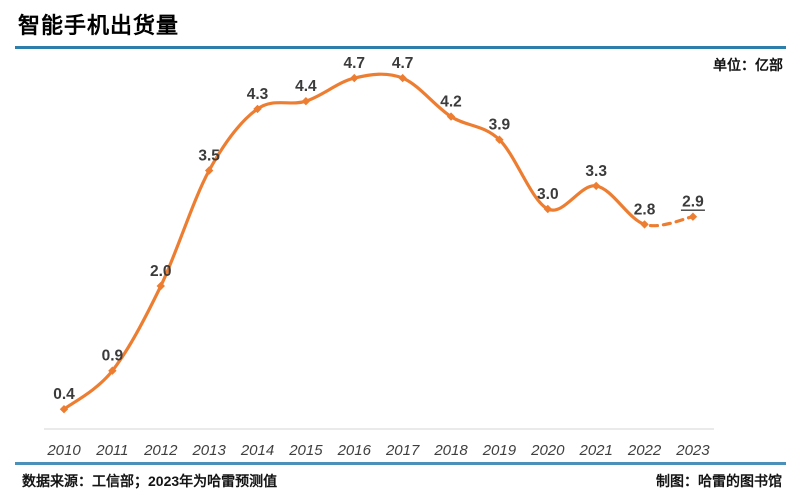 This screenshot has height=500, width=800. I want to click on value-label: 3.5, so click(209, 156).